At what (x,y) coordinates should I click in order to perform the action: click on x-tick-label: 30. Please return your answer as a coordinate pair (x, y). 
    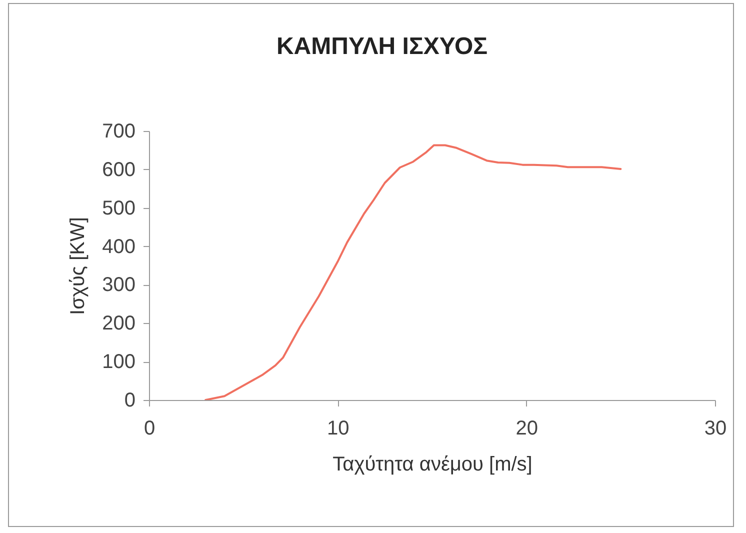
    Looking at the image, I should click on (715, 429).